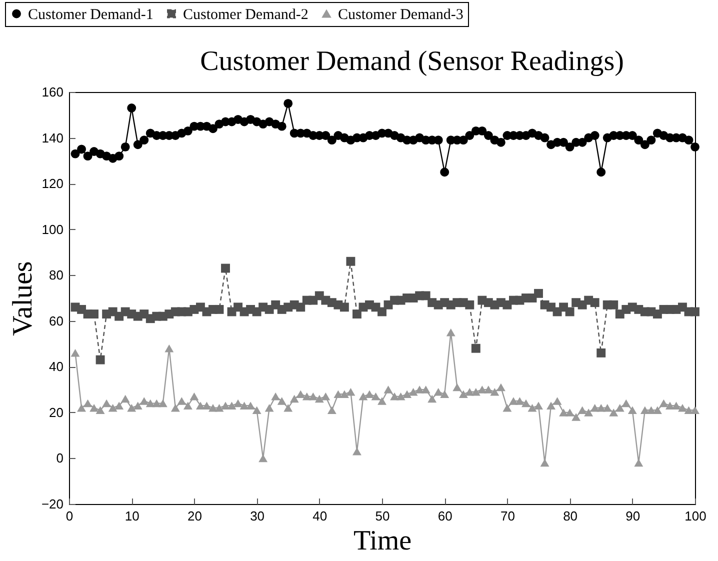 This screenshot has width=718, height=561. What do you see at coordinates (570, 516) in the screenshot?
I see `x-tick-label: 80` at bounding box center [570, 516].